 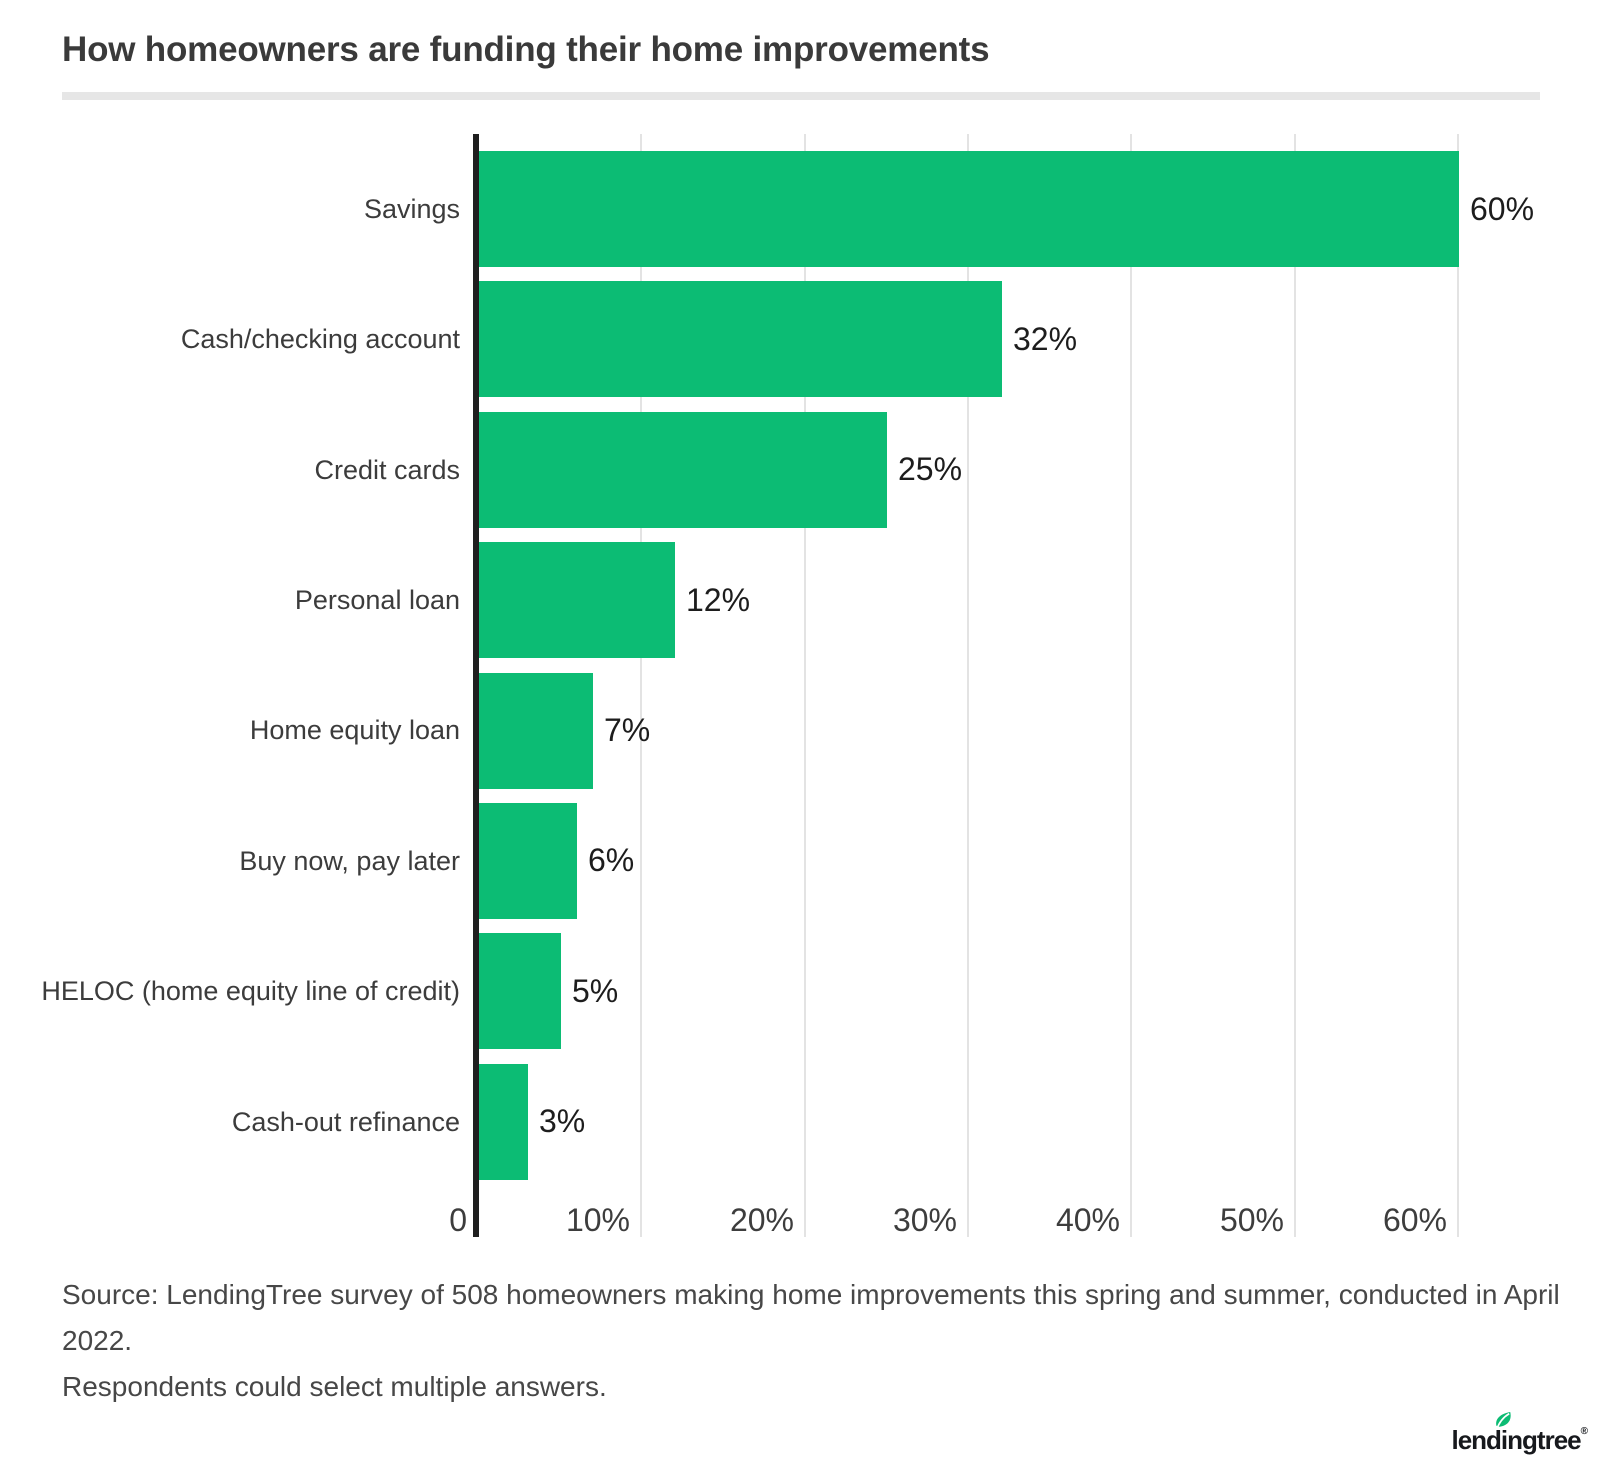 I want to click on category-label: Credit cards, so click(x=387, y=469).